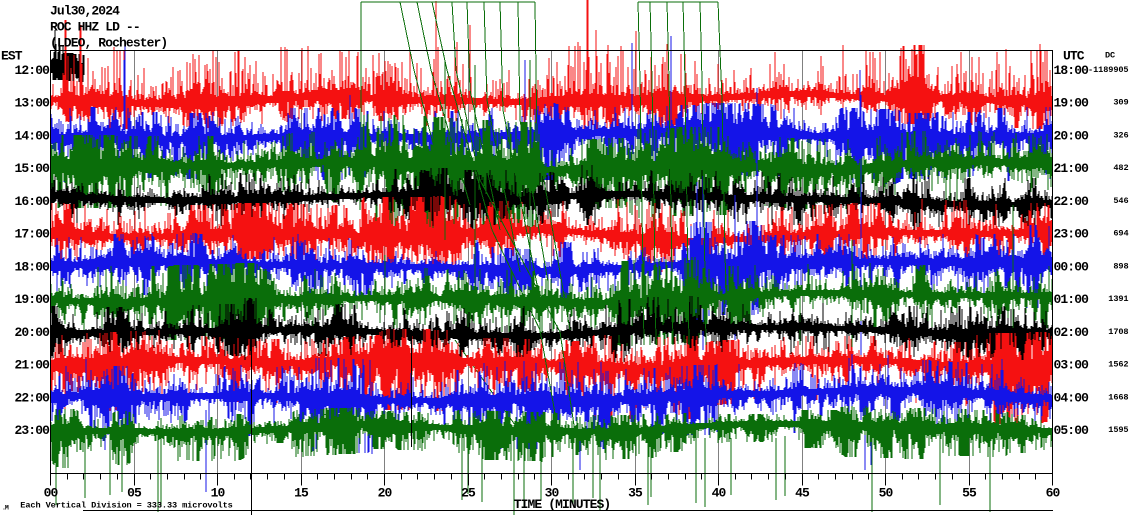 Image resolution: width=1130 pixels, height=524 pixels. What do you see at coordinates (218, 493) in the screenshot?
I see `svg-text: 10` at bounding box center [218, 493].